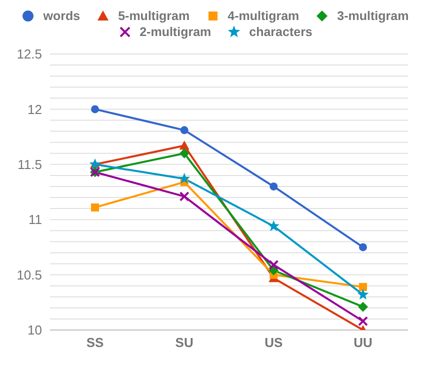 This screenshot has height=368, width=430. I want to click on legend-label: 5-multigram, so click(153, 16).